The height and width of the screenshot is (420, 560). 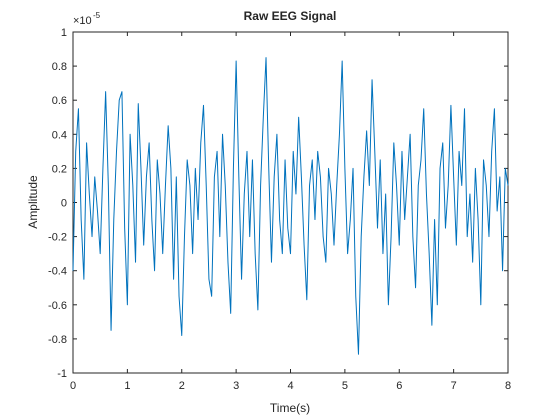 I want to click on y-tick-label: 0.8, so click(x=59, y=67).